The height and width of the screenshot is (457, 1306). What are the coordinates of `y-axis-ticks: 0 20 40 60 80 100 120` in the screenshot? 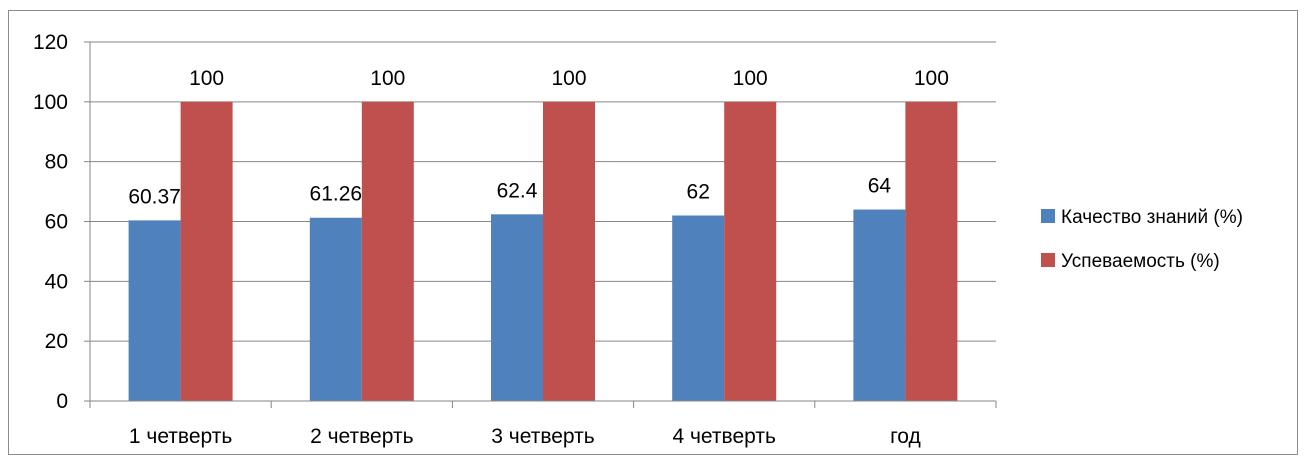 It's located at (50, 222).